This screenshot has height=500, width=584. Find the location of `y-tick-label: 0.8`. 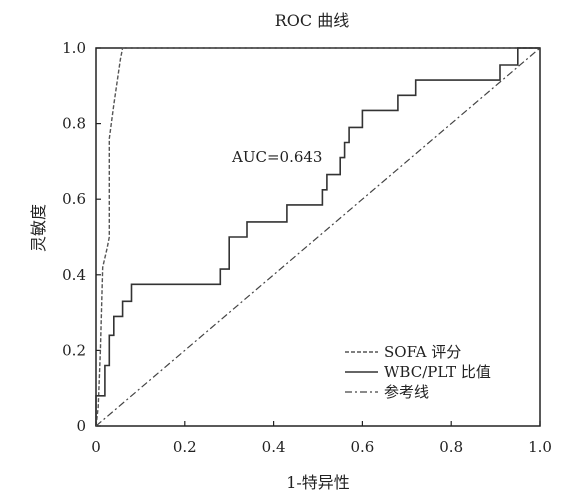

y-tick-label: 0.8 is located at coordinates (74, 124).